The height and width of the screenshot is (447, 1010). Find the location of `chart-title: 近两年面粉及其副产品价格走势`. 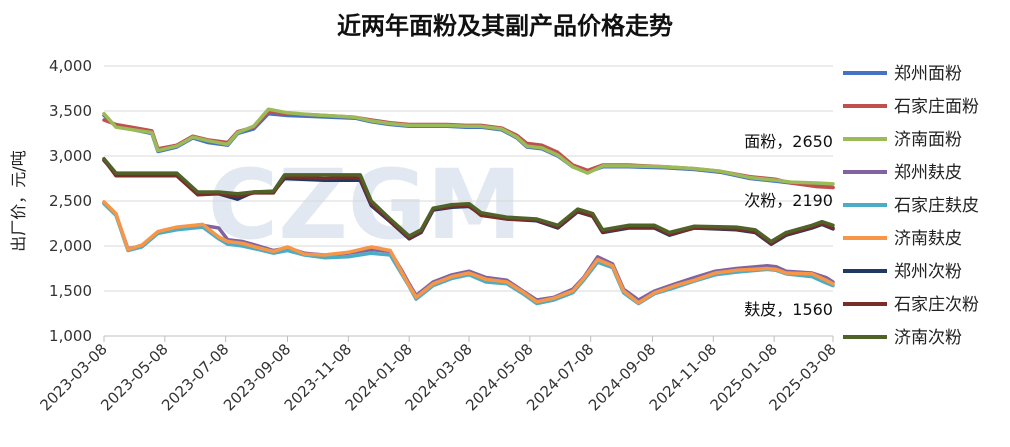

chart-title: 近两年面粉及其副产品价格走势 is located at coordinates (505, 25).